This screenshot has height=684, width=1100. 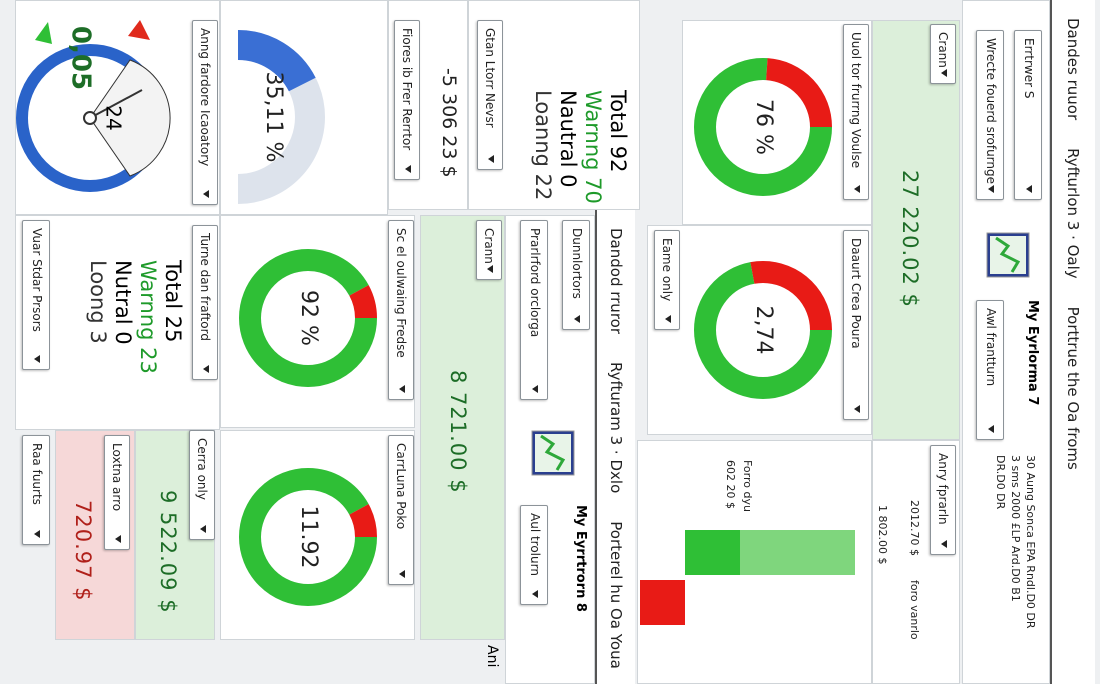 I want to click on input-field: Errtrwer S, so click(x=1028, y=115).